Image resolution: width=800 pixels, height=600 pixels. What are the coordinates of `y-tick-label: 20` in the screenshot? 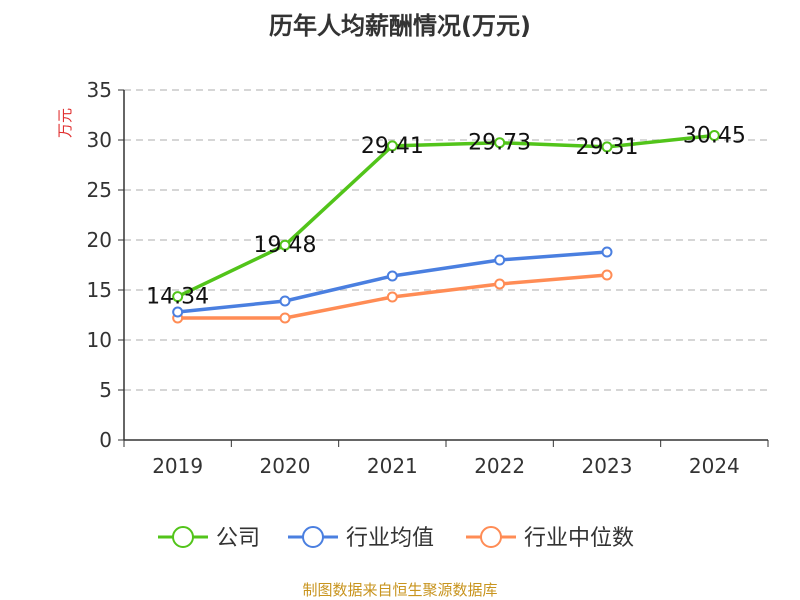 It's located at (99, 240).